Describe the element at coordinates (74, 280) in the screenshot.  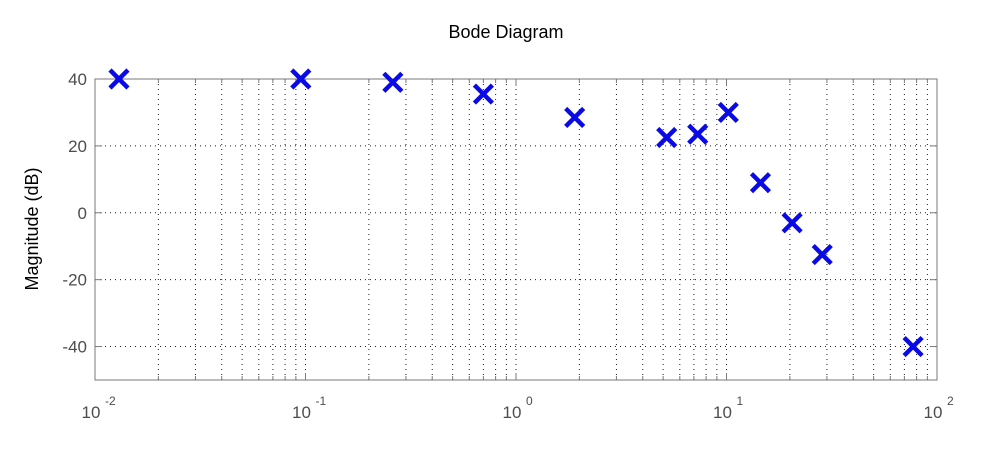
I see `y-tick-label: -20` at that location.